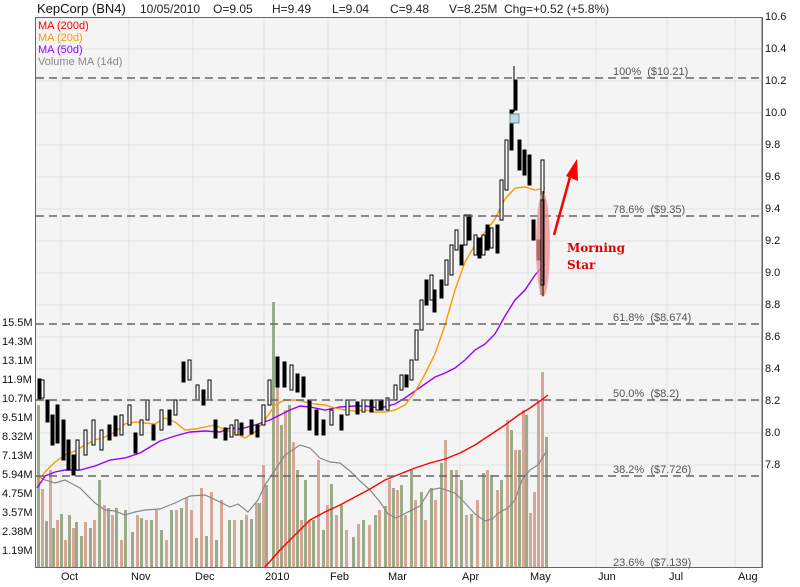 Image resolution: width=800 pixels, height=587 pixels. What do you see at coordinates (581, 265) in the screenshot?
I see `annotation-line-2: Star` at bounding box center [581, 265].